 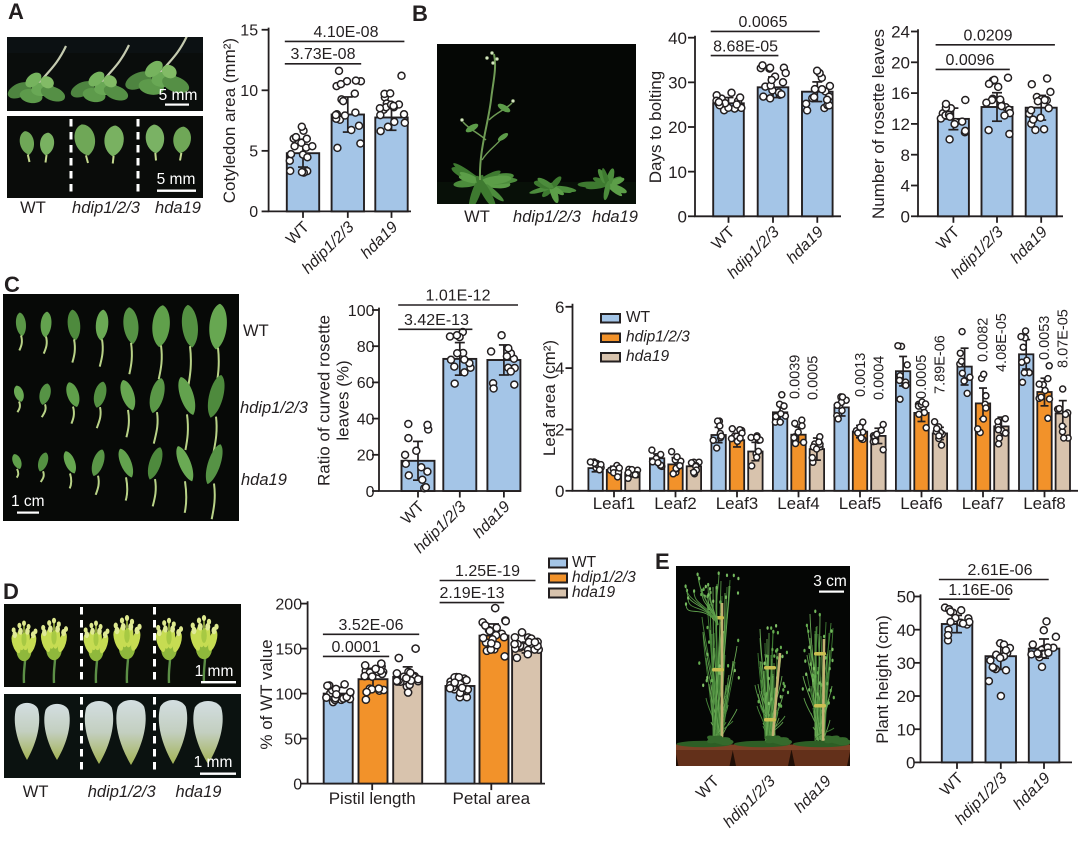 What do you see at coordinates (882, 679) in the screenshot?
I see `svg-text: Plant height (cm)` at bounding box center [882, 679].